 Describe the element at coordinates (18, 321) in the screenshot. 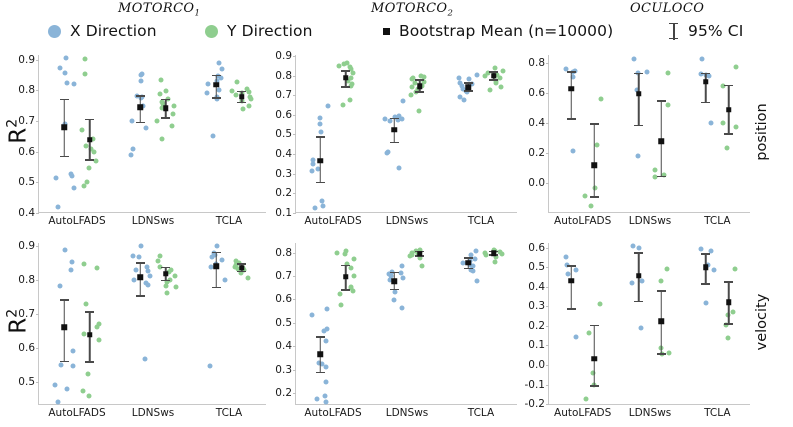

I see `y-axis-label: R2` at that location.